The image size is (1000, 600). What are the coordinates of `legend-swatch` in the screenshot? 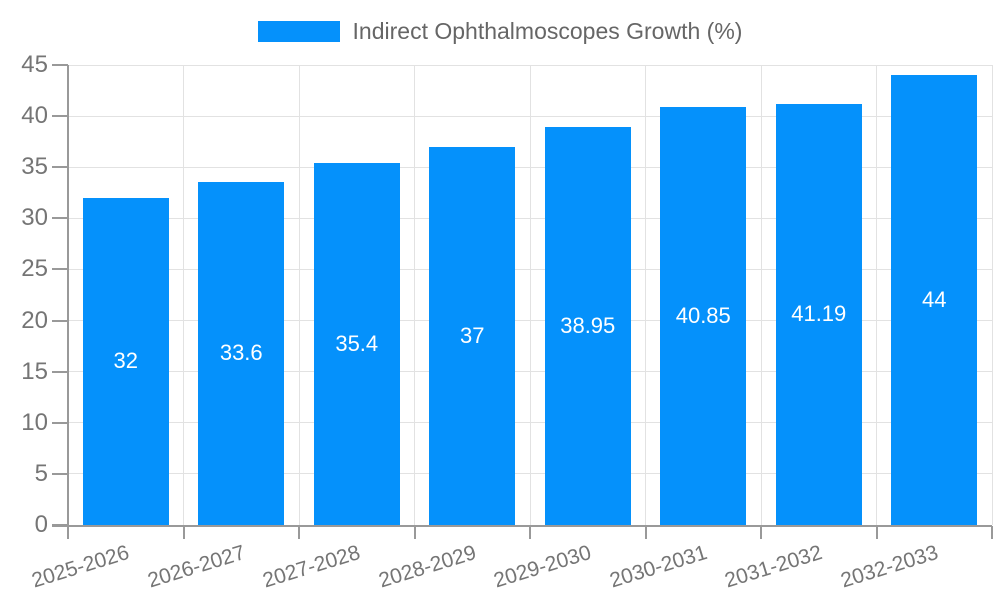 It's located at (298, 31).